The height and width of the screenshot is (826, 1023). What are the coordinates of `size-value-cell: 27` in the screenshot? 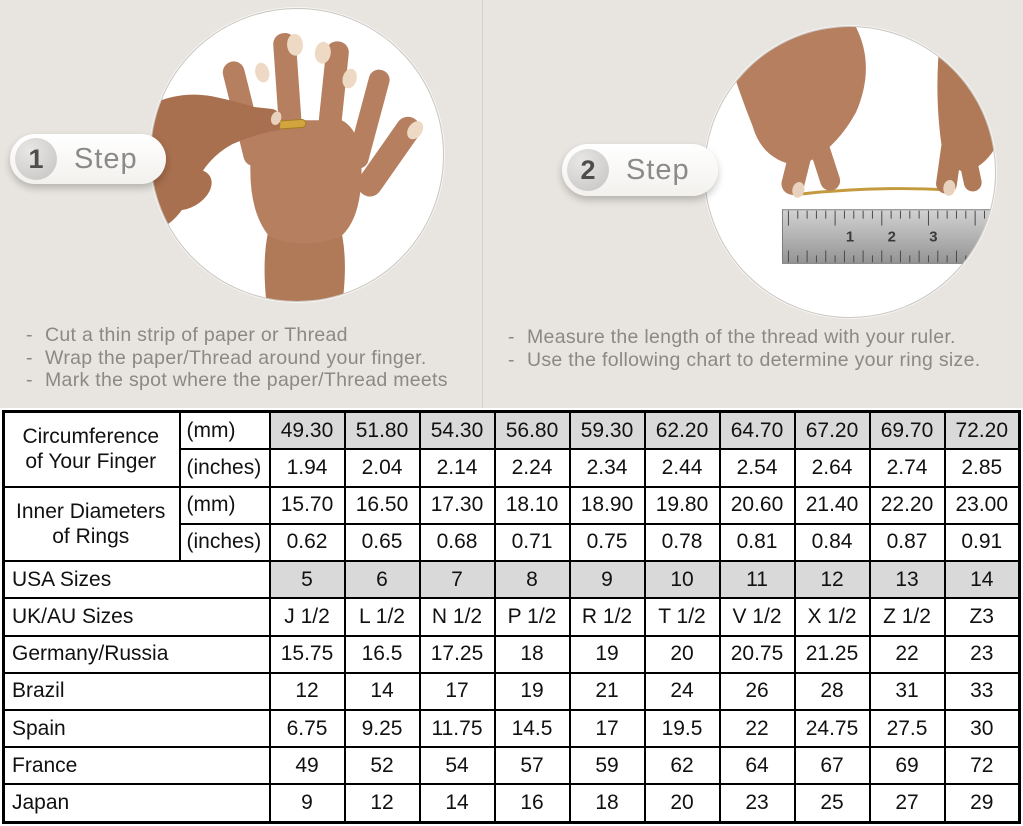 It's located at (907, 803).